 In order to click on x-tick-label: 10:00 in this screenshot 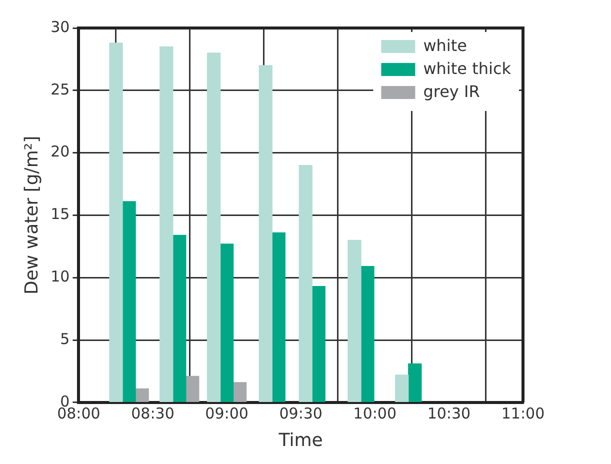, I will do `click(375, 413)`.